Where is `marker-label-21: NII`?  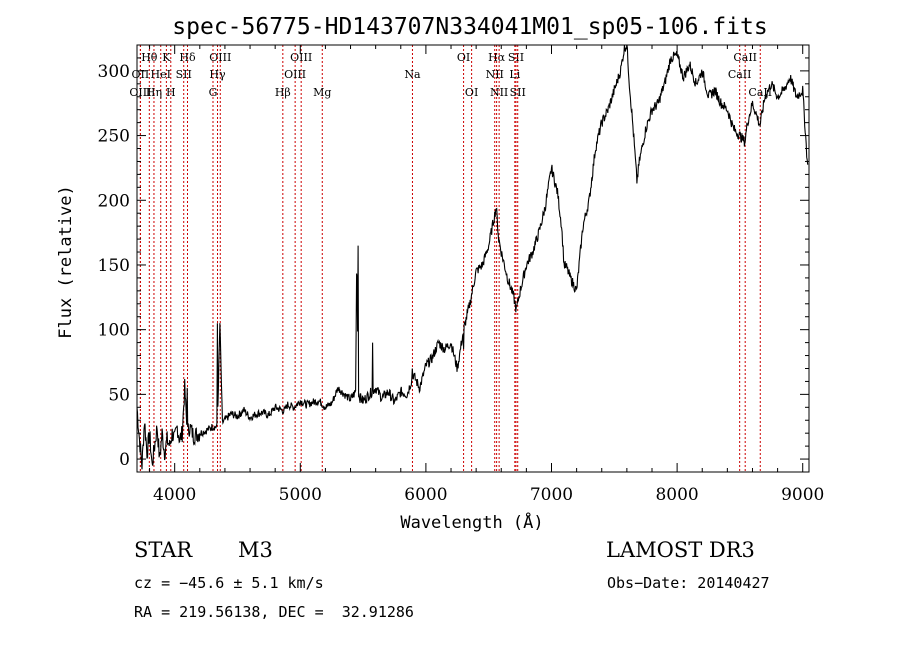 marker-label-21: NII is located at coordinates (499, 92).